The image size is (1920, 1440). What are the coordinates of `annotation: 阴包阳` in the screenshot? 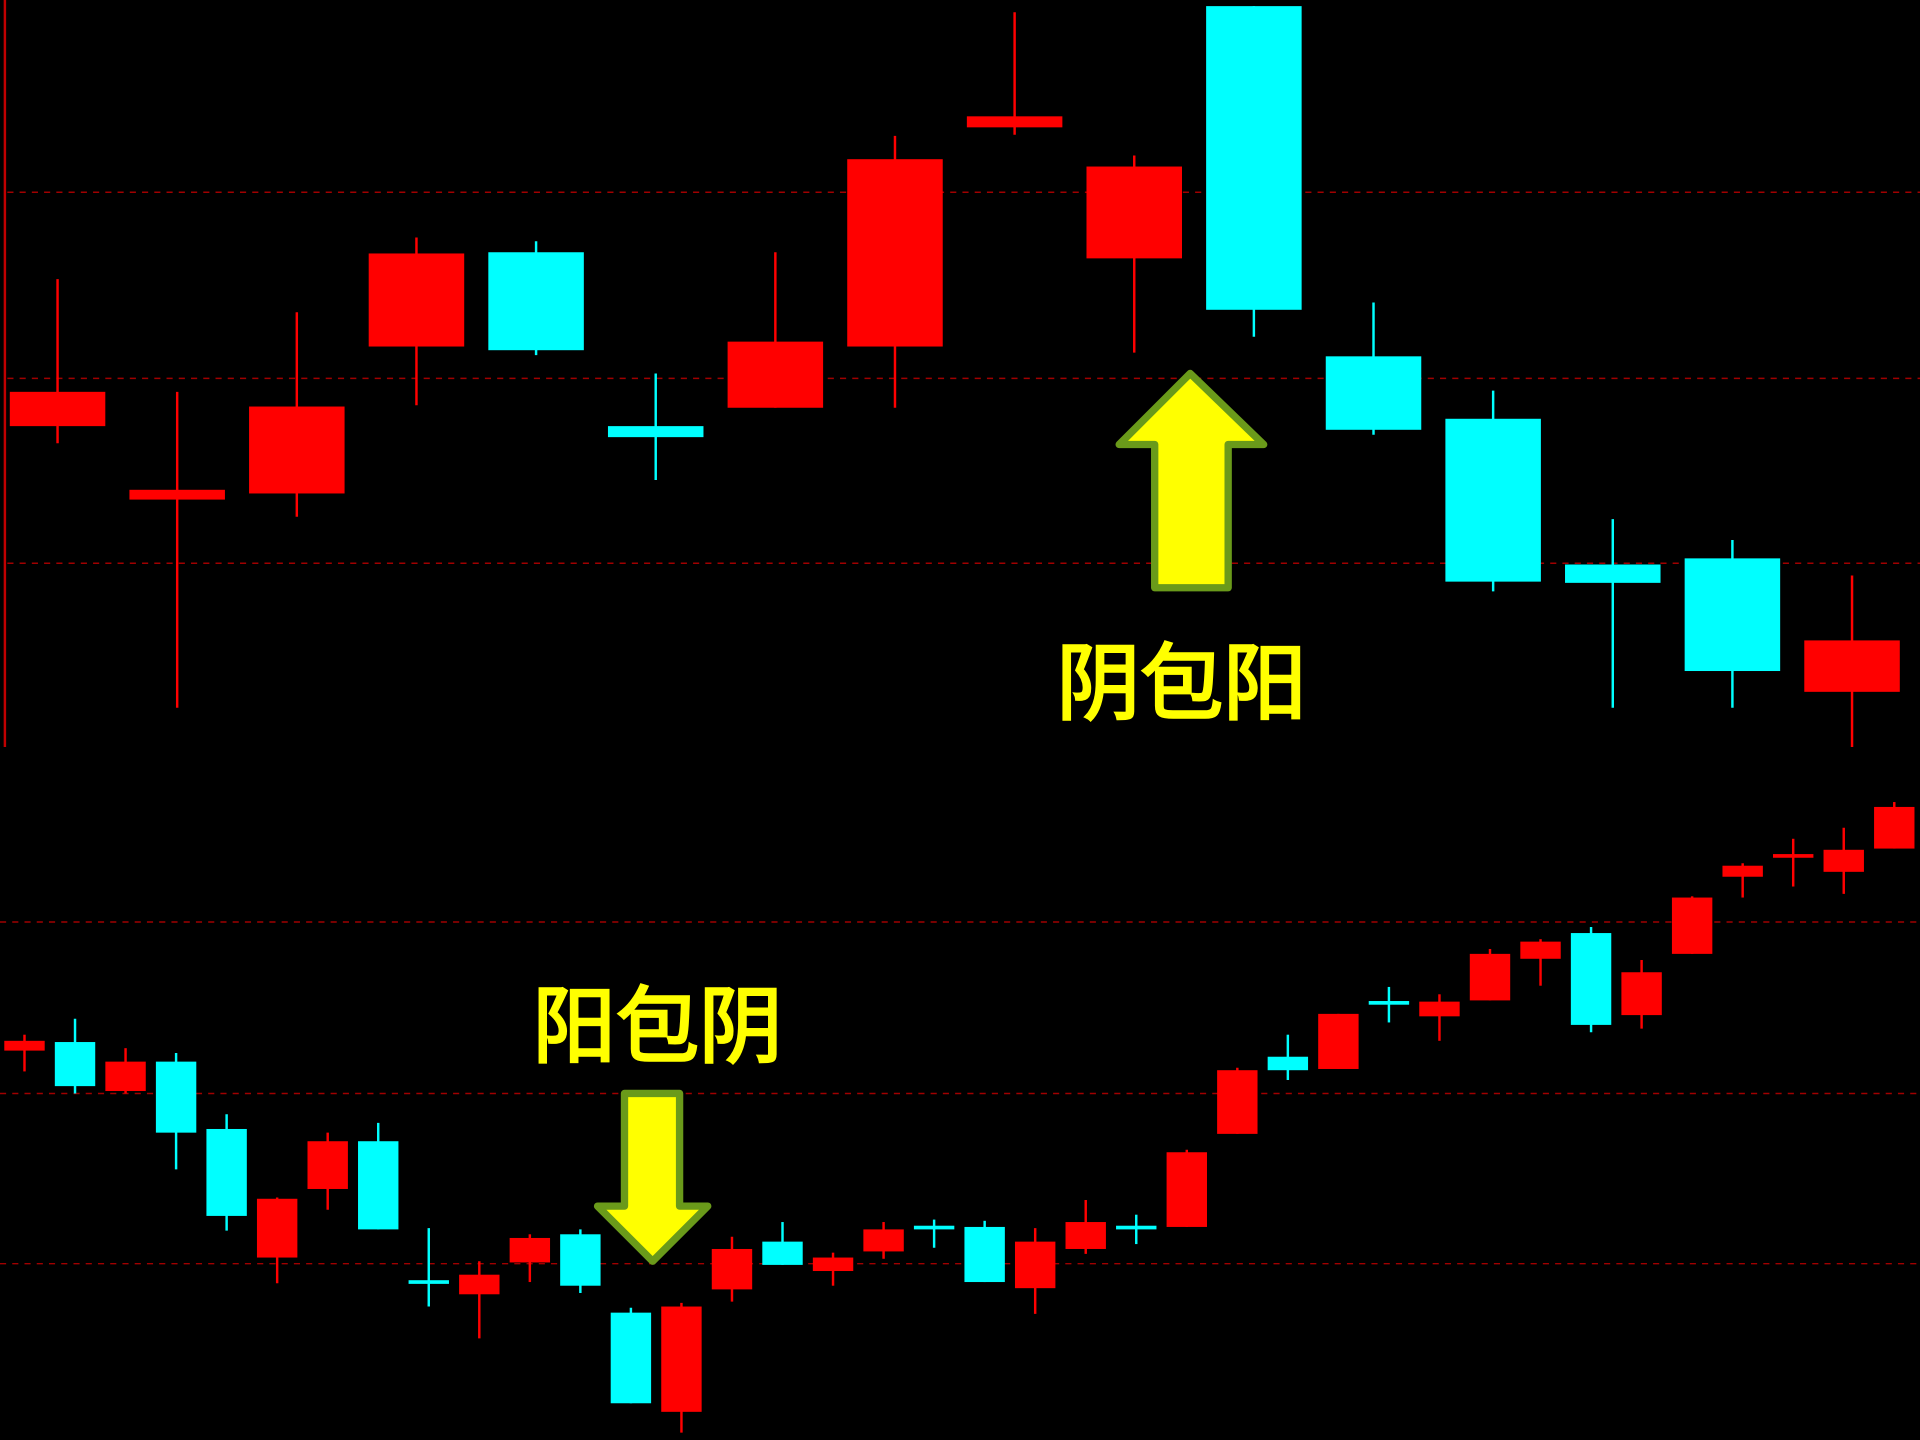 It's located at (1182, 684).